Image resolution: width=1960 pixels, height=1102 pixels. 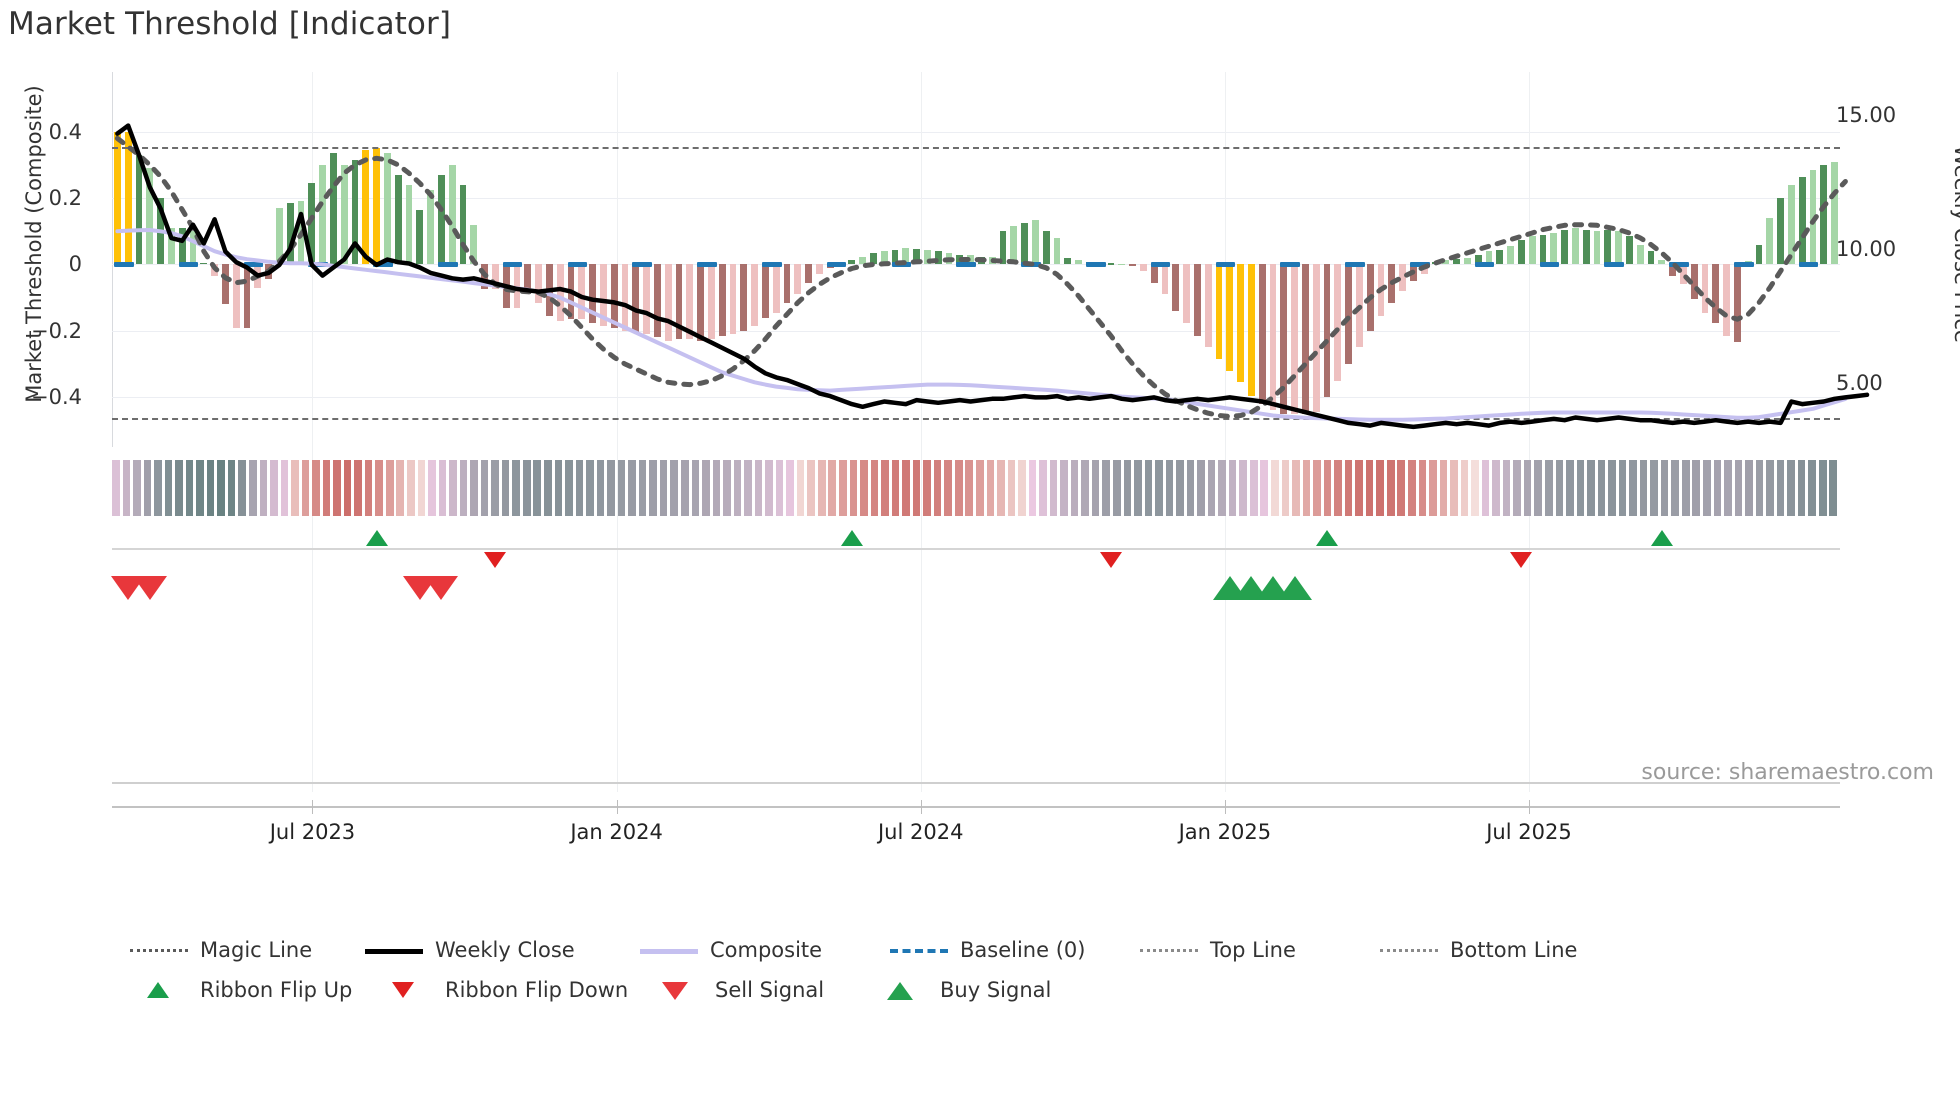 I want to click on solid-line-icon, so click(x=394, y=951).